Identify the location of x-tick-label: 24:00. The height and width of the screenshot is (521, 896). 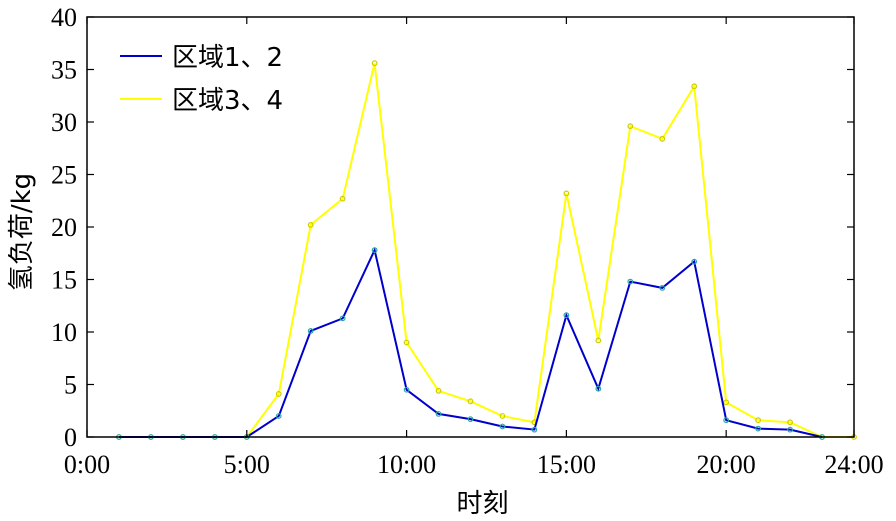
(853, 464).